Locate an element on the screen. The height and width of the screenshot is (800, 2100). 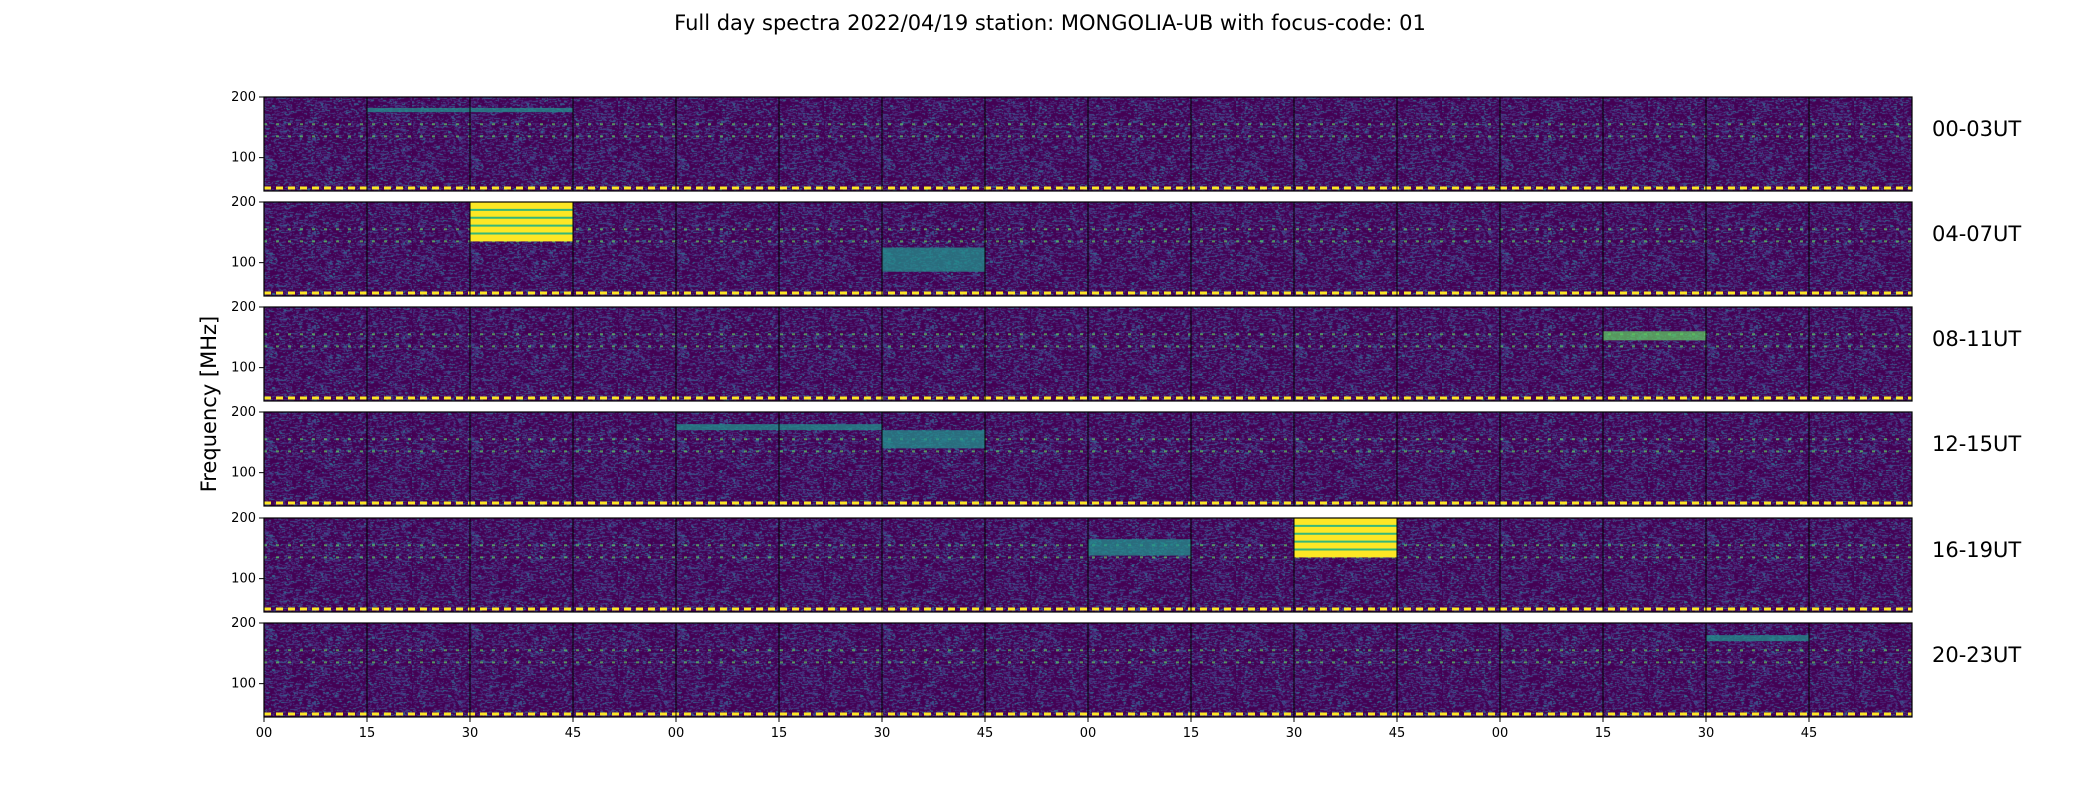
spectra-row: 100 200 16-19UT is located at coordinates (1126, 562).